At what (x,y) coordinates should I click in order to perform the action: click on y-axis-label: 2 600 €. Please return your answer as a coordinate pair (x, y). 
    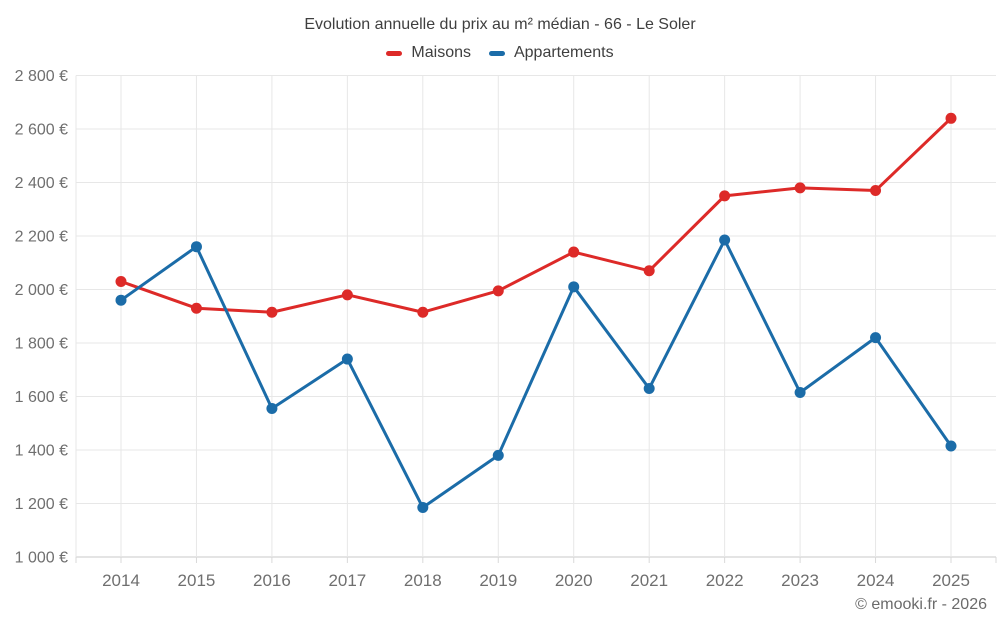
    Looking at the image, I should click on (41, 130).